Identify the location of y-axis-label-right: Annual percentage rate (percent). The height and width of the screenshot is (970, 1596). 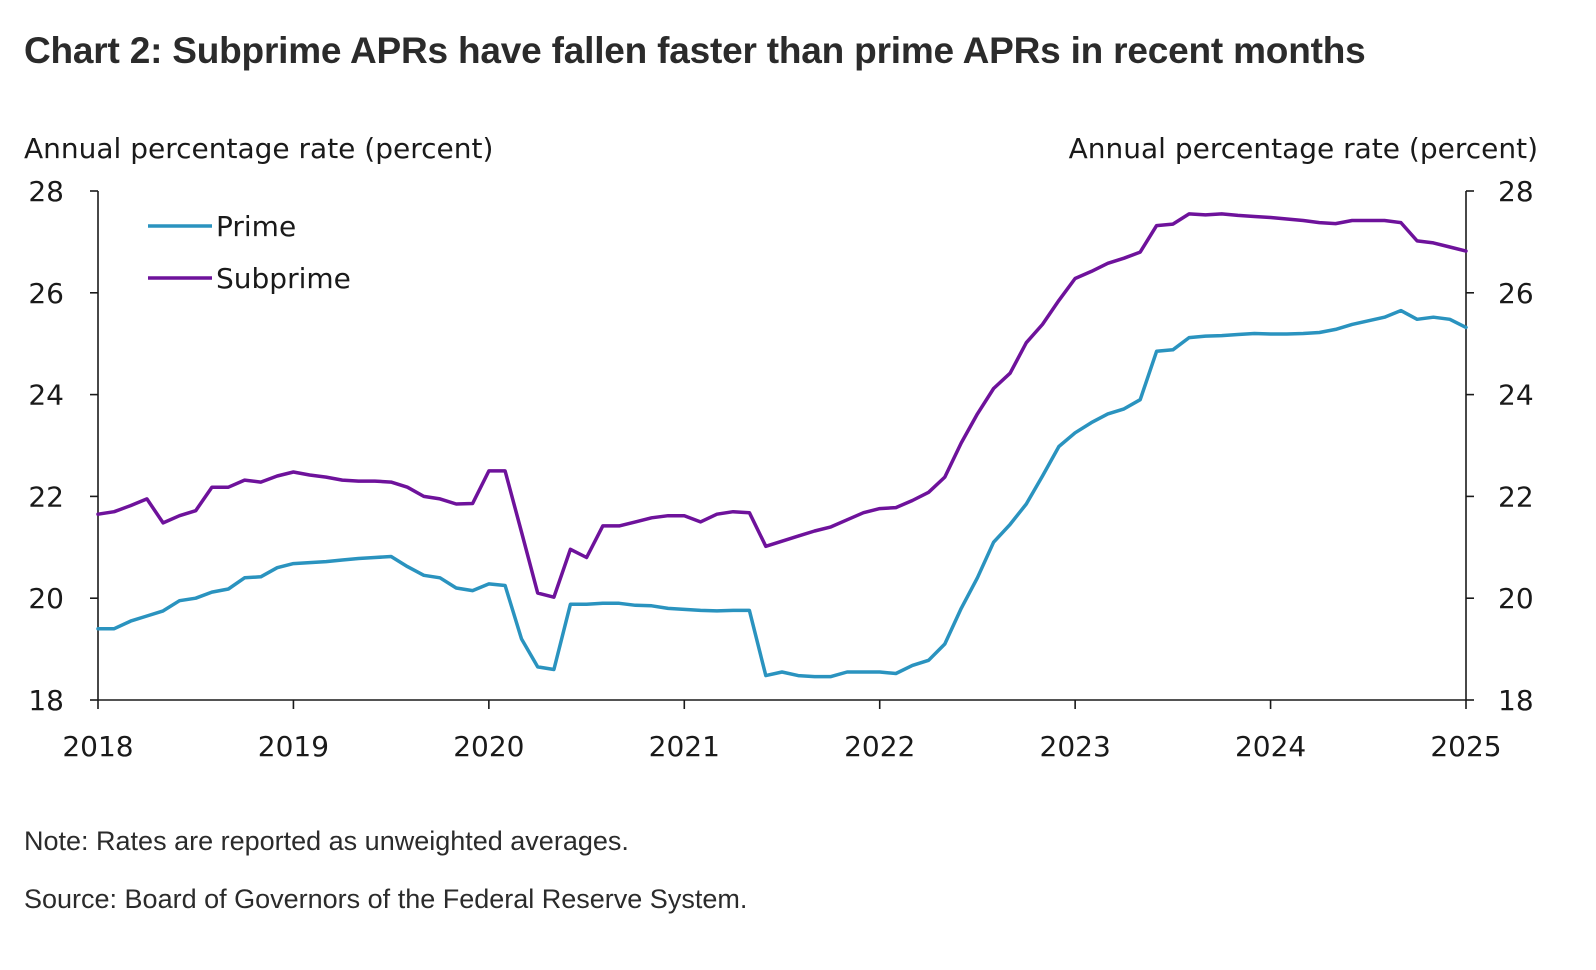
(1303, 148).